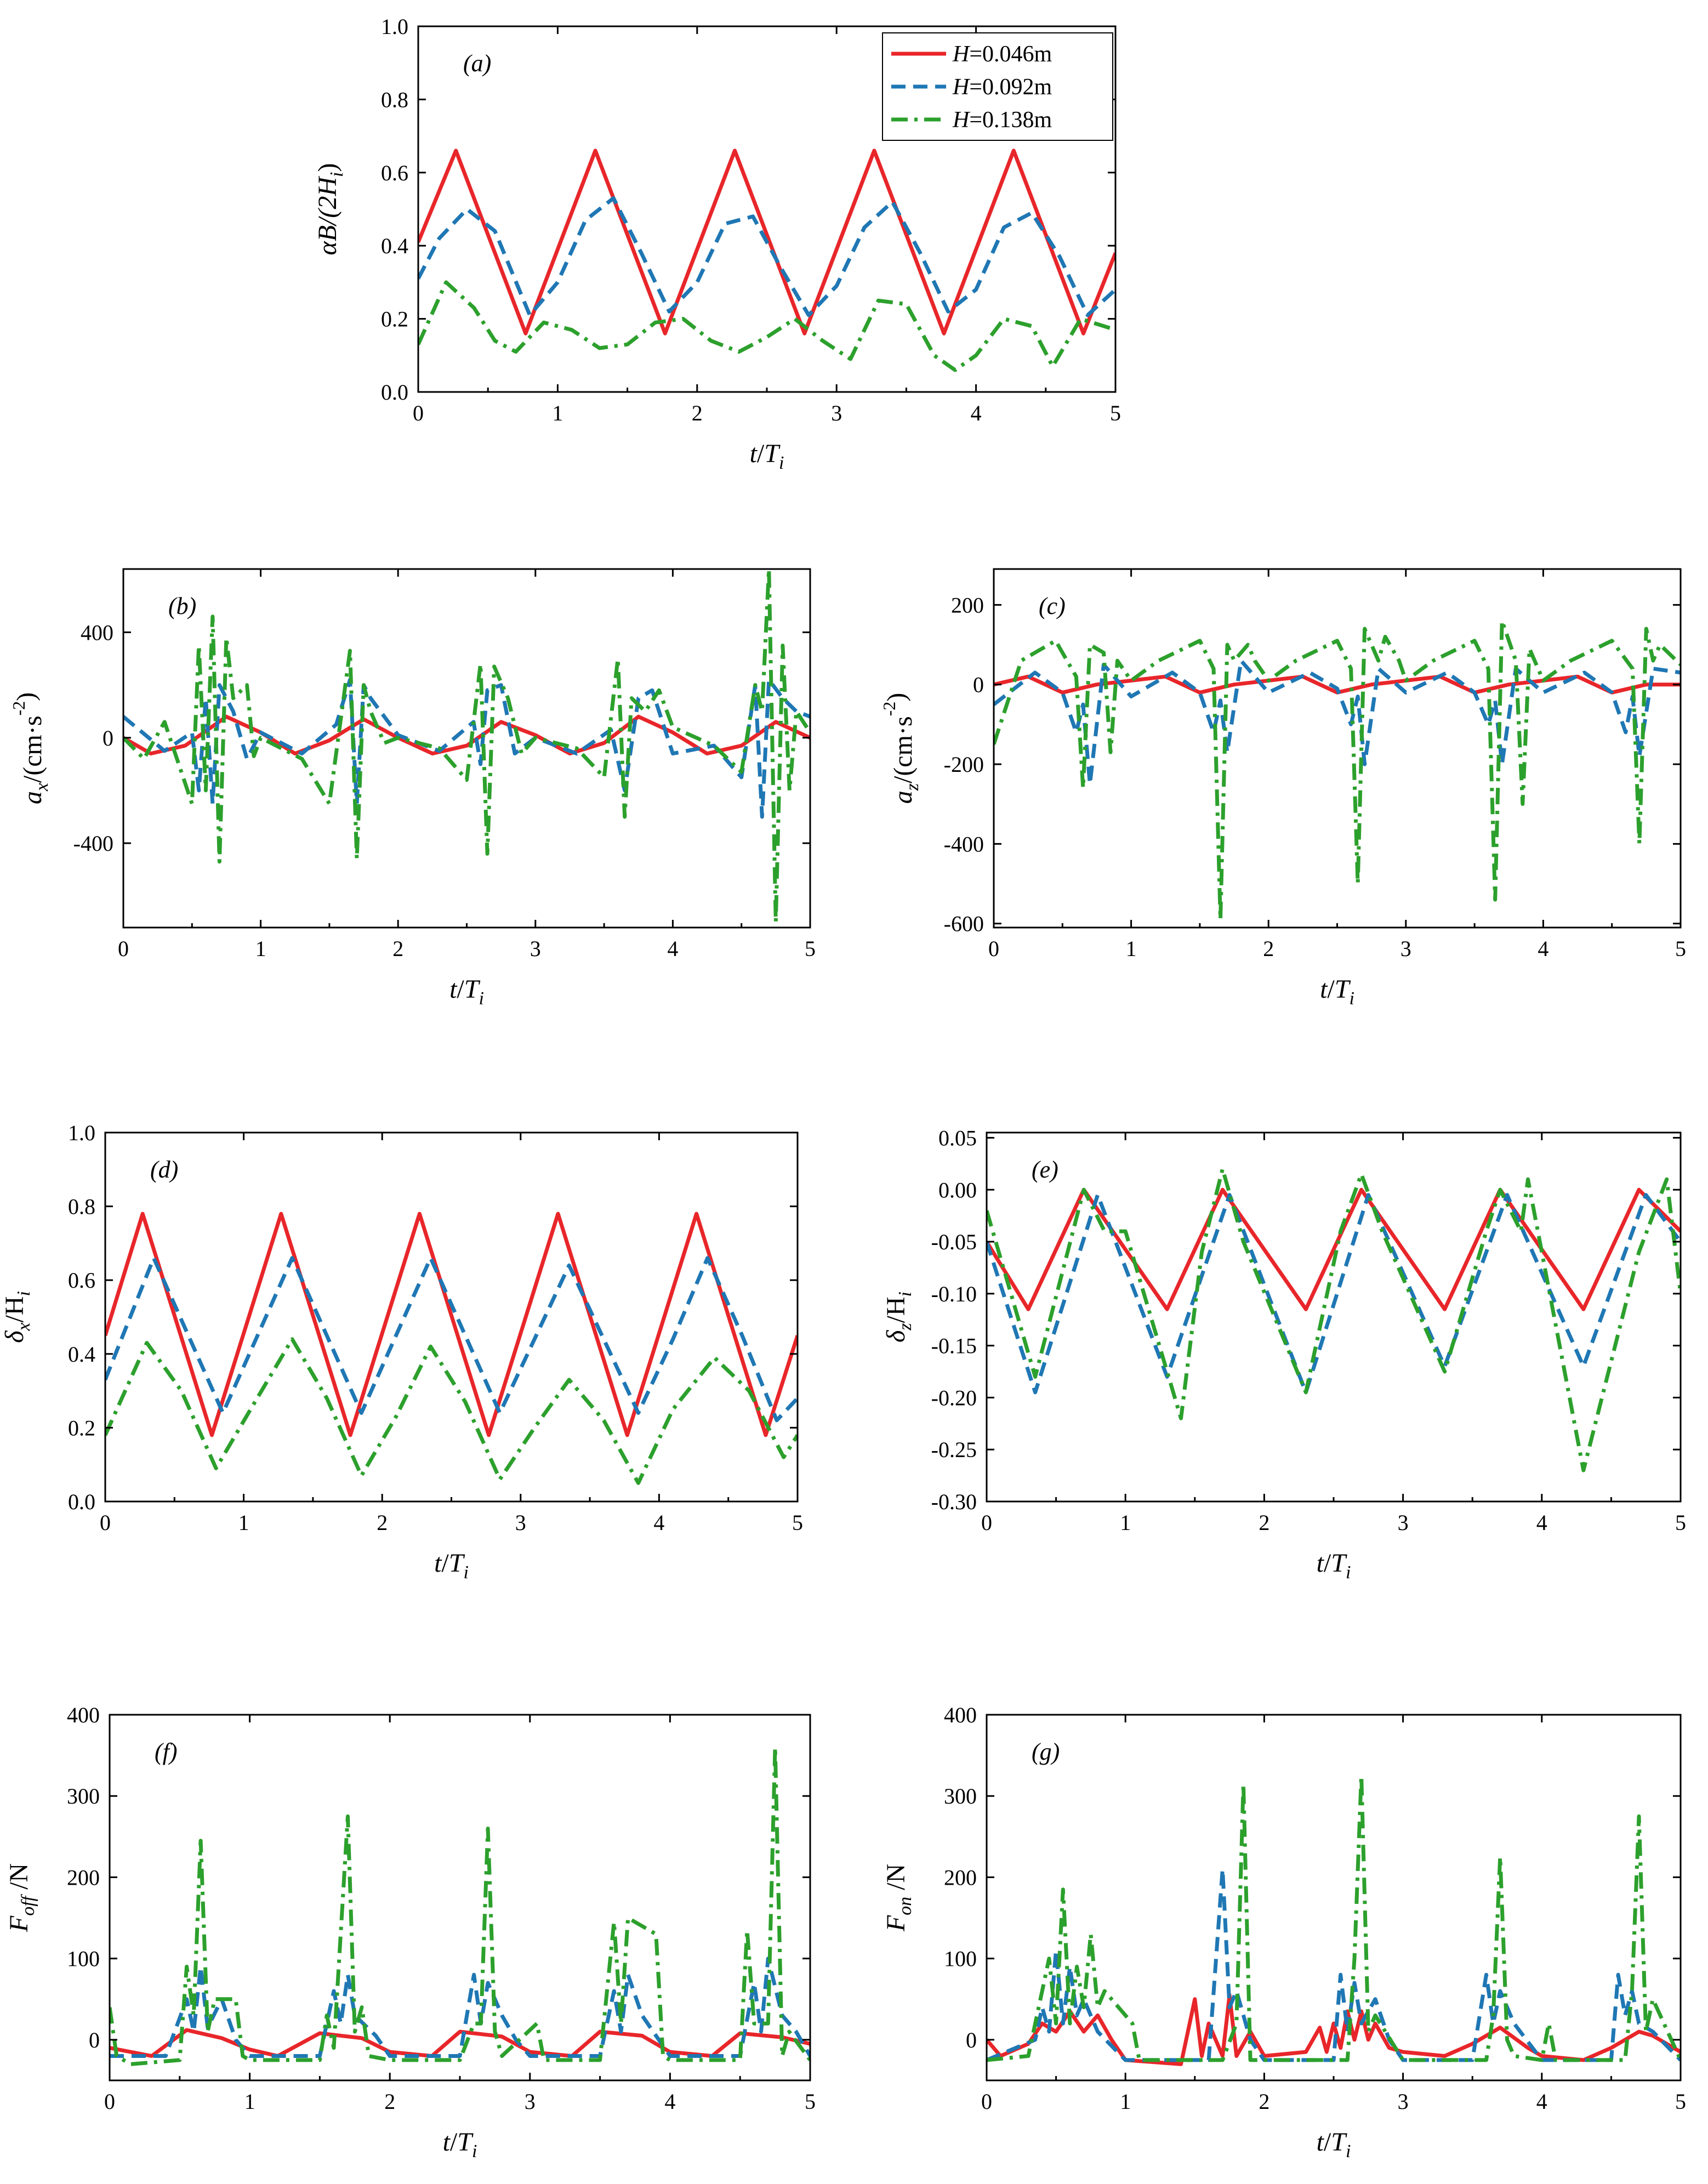 This screenshot has width=1708, height=2184. Describe the element at coordinates (97, 633) in the screenshot. I see `y-tick-label-b: 400` at that location.